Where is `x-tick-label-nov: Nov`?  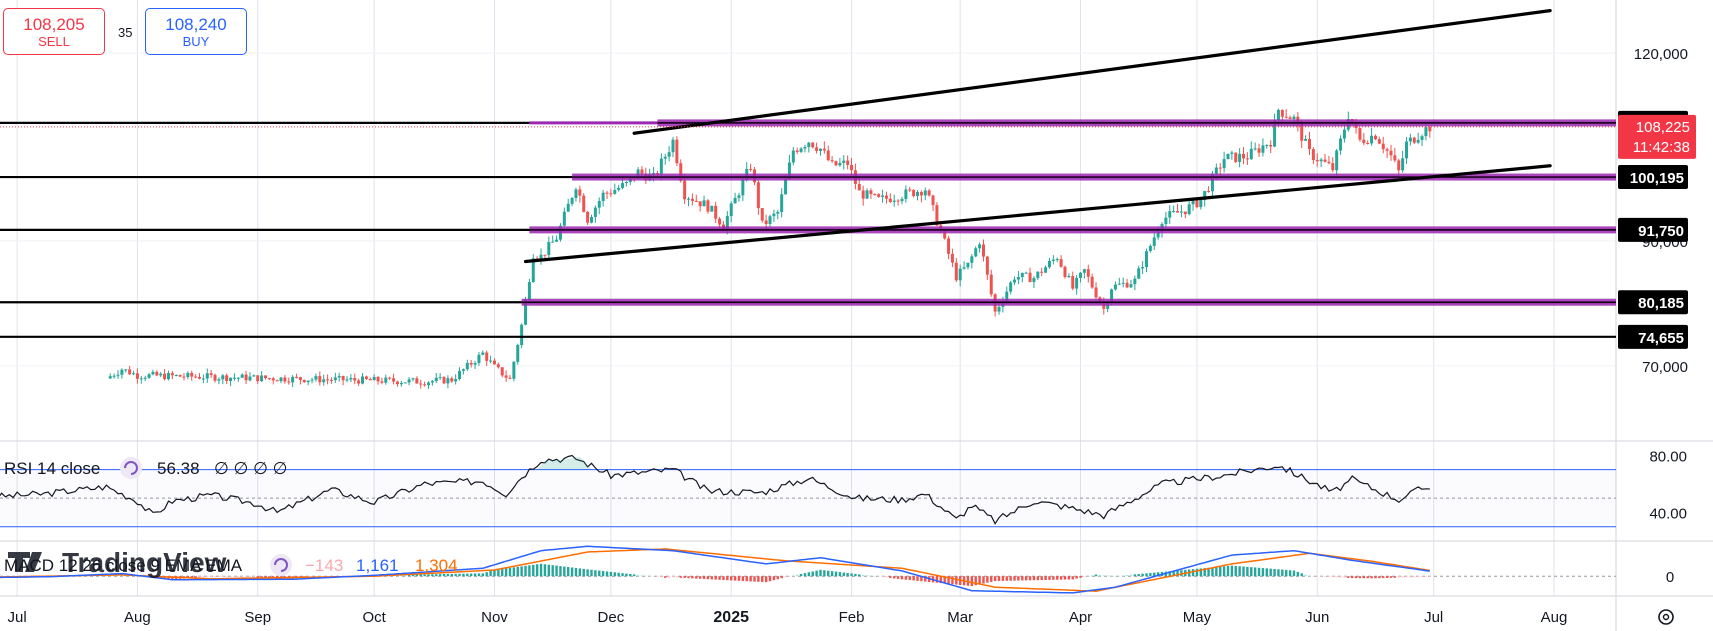 x-tick-label-nov: Nov is located at coordinates (494, 617).